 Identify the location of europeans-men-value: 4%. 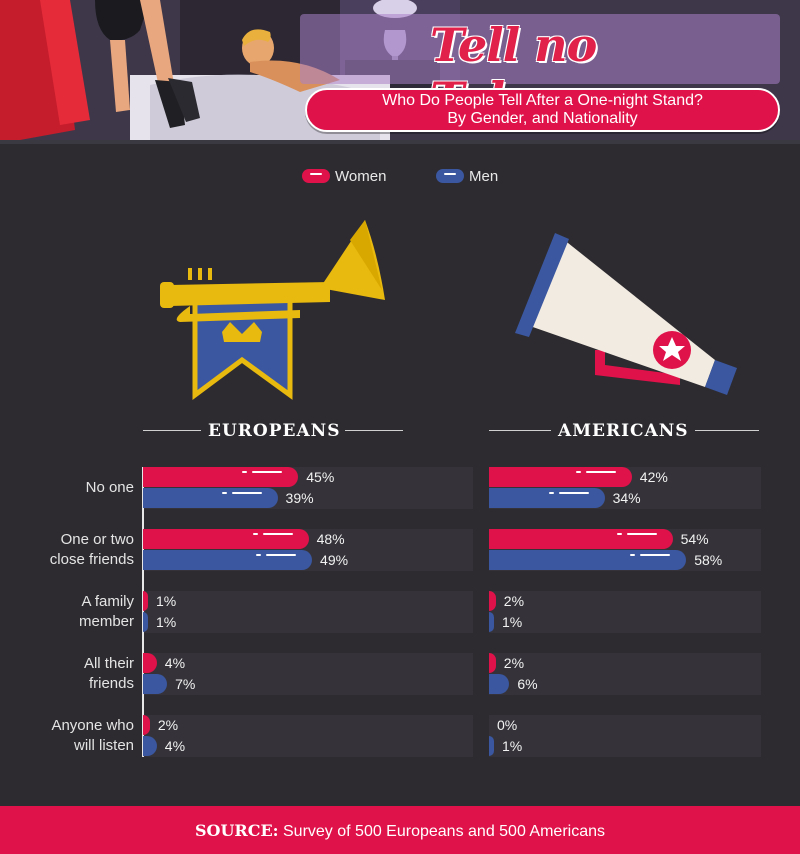
(175, 746).